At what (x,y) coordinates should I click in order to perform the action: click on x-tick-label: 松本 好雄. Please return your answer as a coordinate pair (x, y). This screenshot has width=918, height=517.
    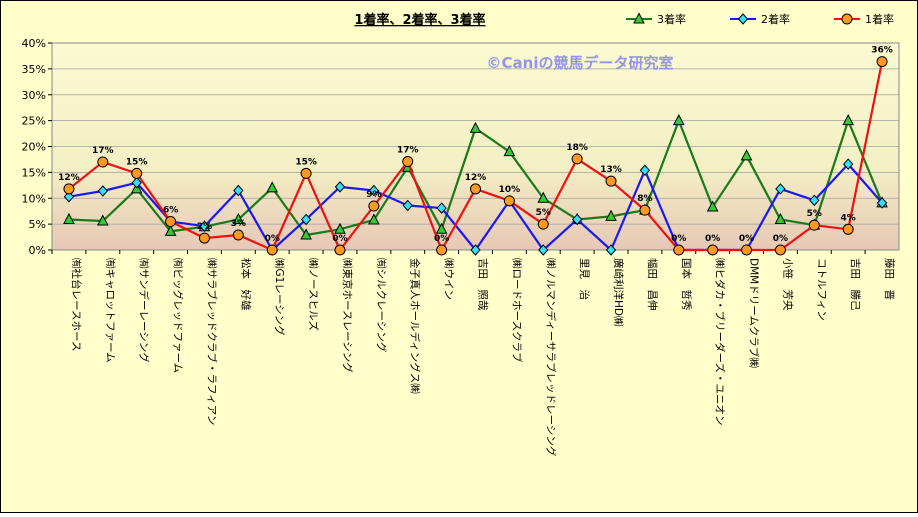
    Looking at the image, I should click on (245, 284).